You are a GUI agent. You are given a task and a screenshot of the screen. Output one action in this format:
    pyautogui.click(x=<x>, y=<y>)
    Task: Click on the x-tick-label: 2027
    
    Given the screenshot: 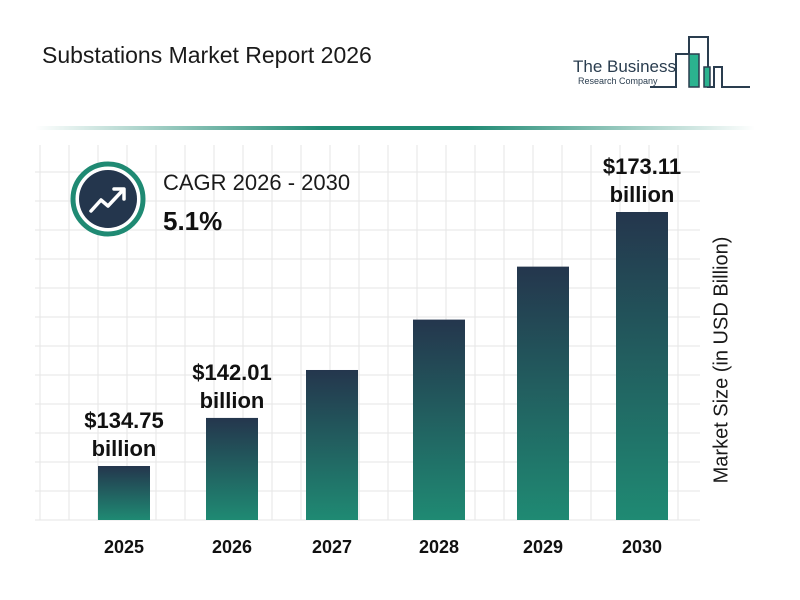 What is the action you would take?
    pyautogui.click(x=332, y=547)
    